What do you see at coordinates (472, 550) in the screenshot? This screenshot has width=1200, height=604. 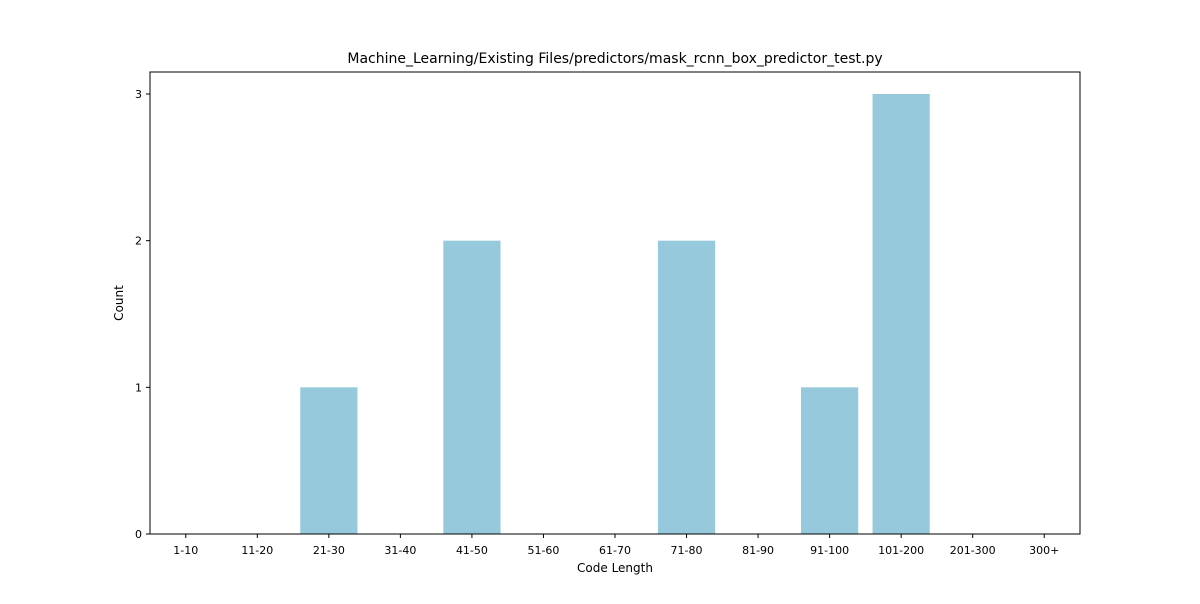 I see `x-tick-label: 41-50` at bounding box center [472, 550].